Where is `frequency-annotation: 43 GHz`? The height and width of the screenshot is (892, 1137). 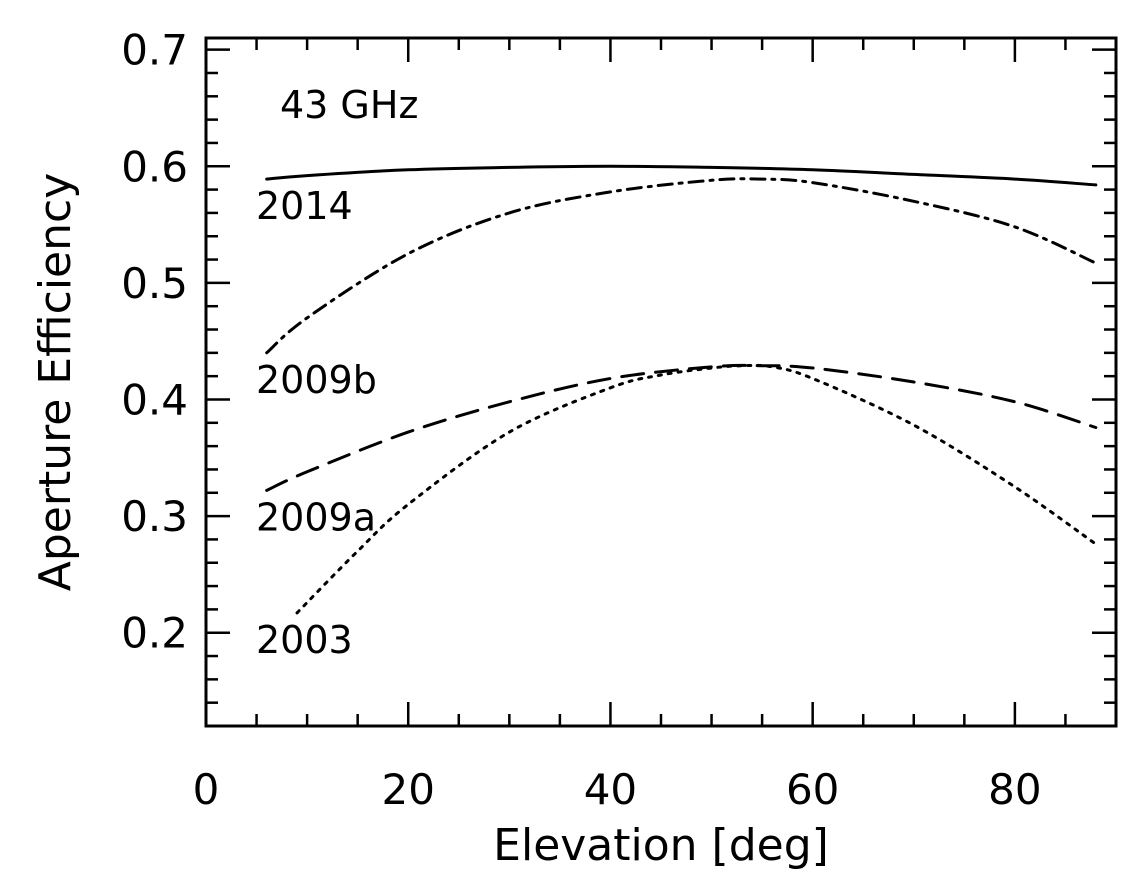
frequency-annotation: 43 GHz is located at coordinates (349, 105).